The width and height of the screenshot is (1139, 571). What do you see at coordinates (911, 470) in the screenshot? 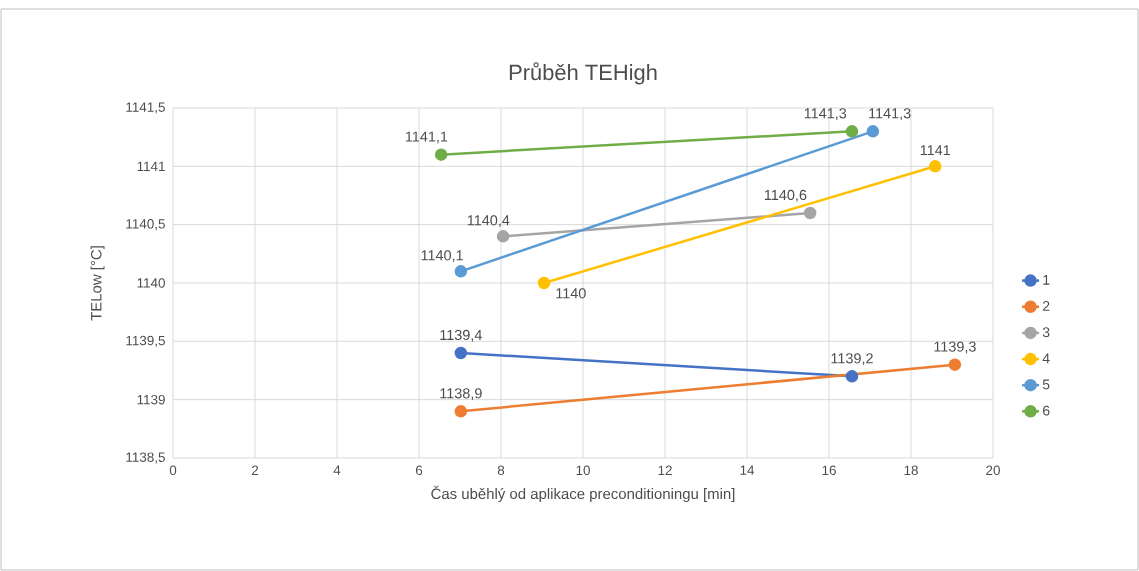
I see `x-tick-label: 18` at bounding box center [911, 470].